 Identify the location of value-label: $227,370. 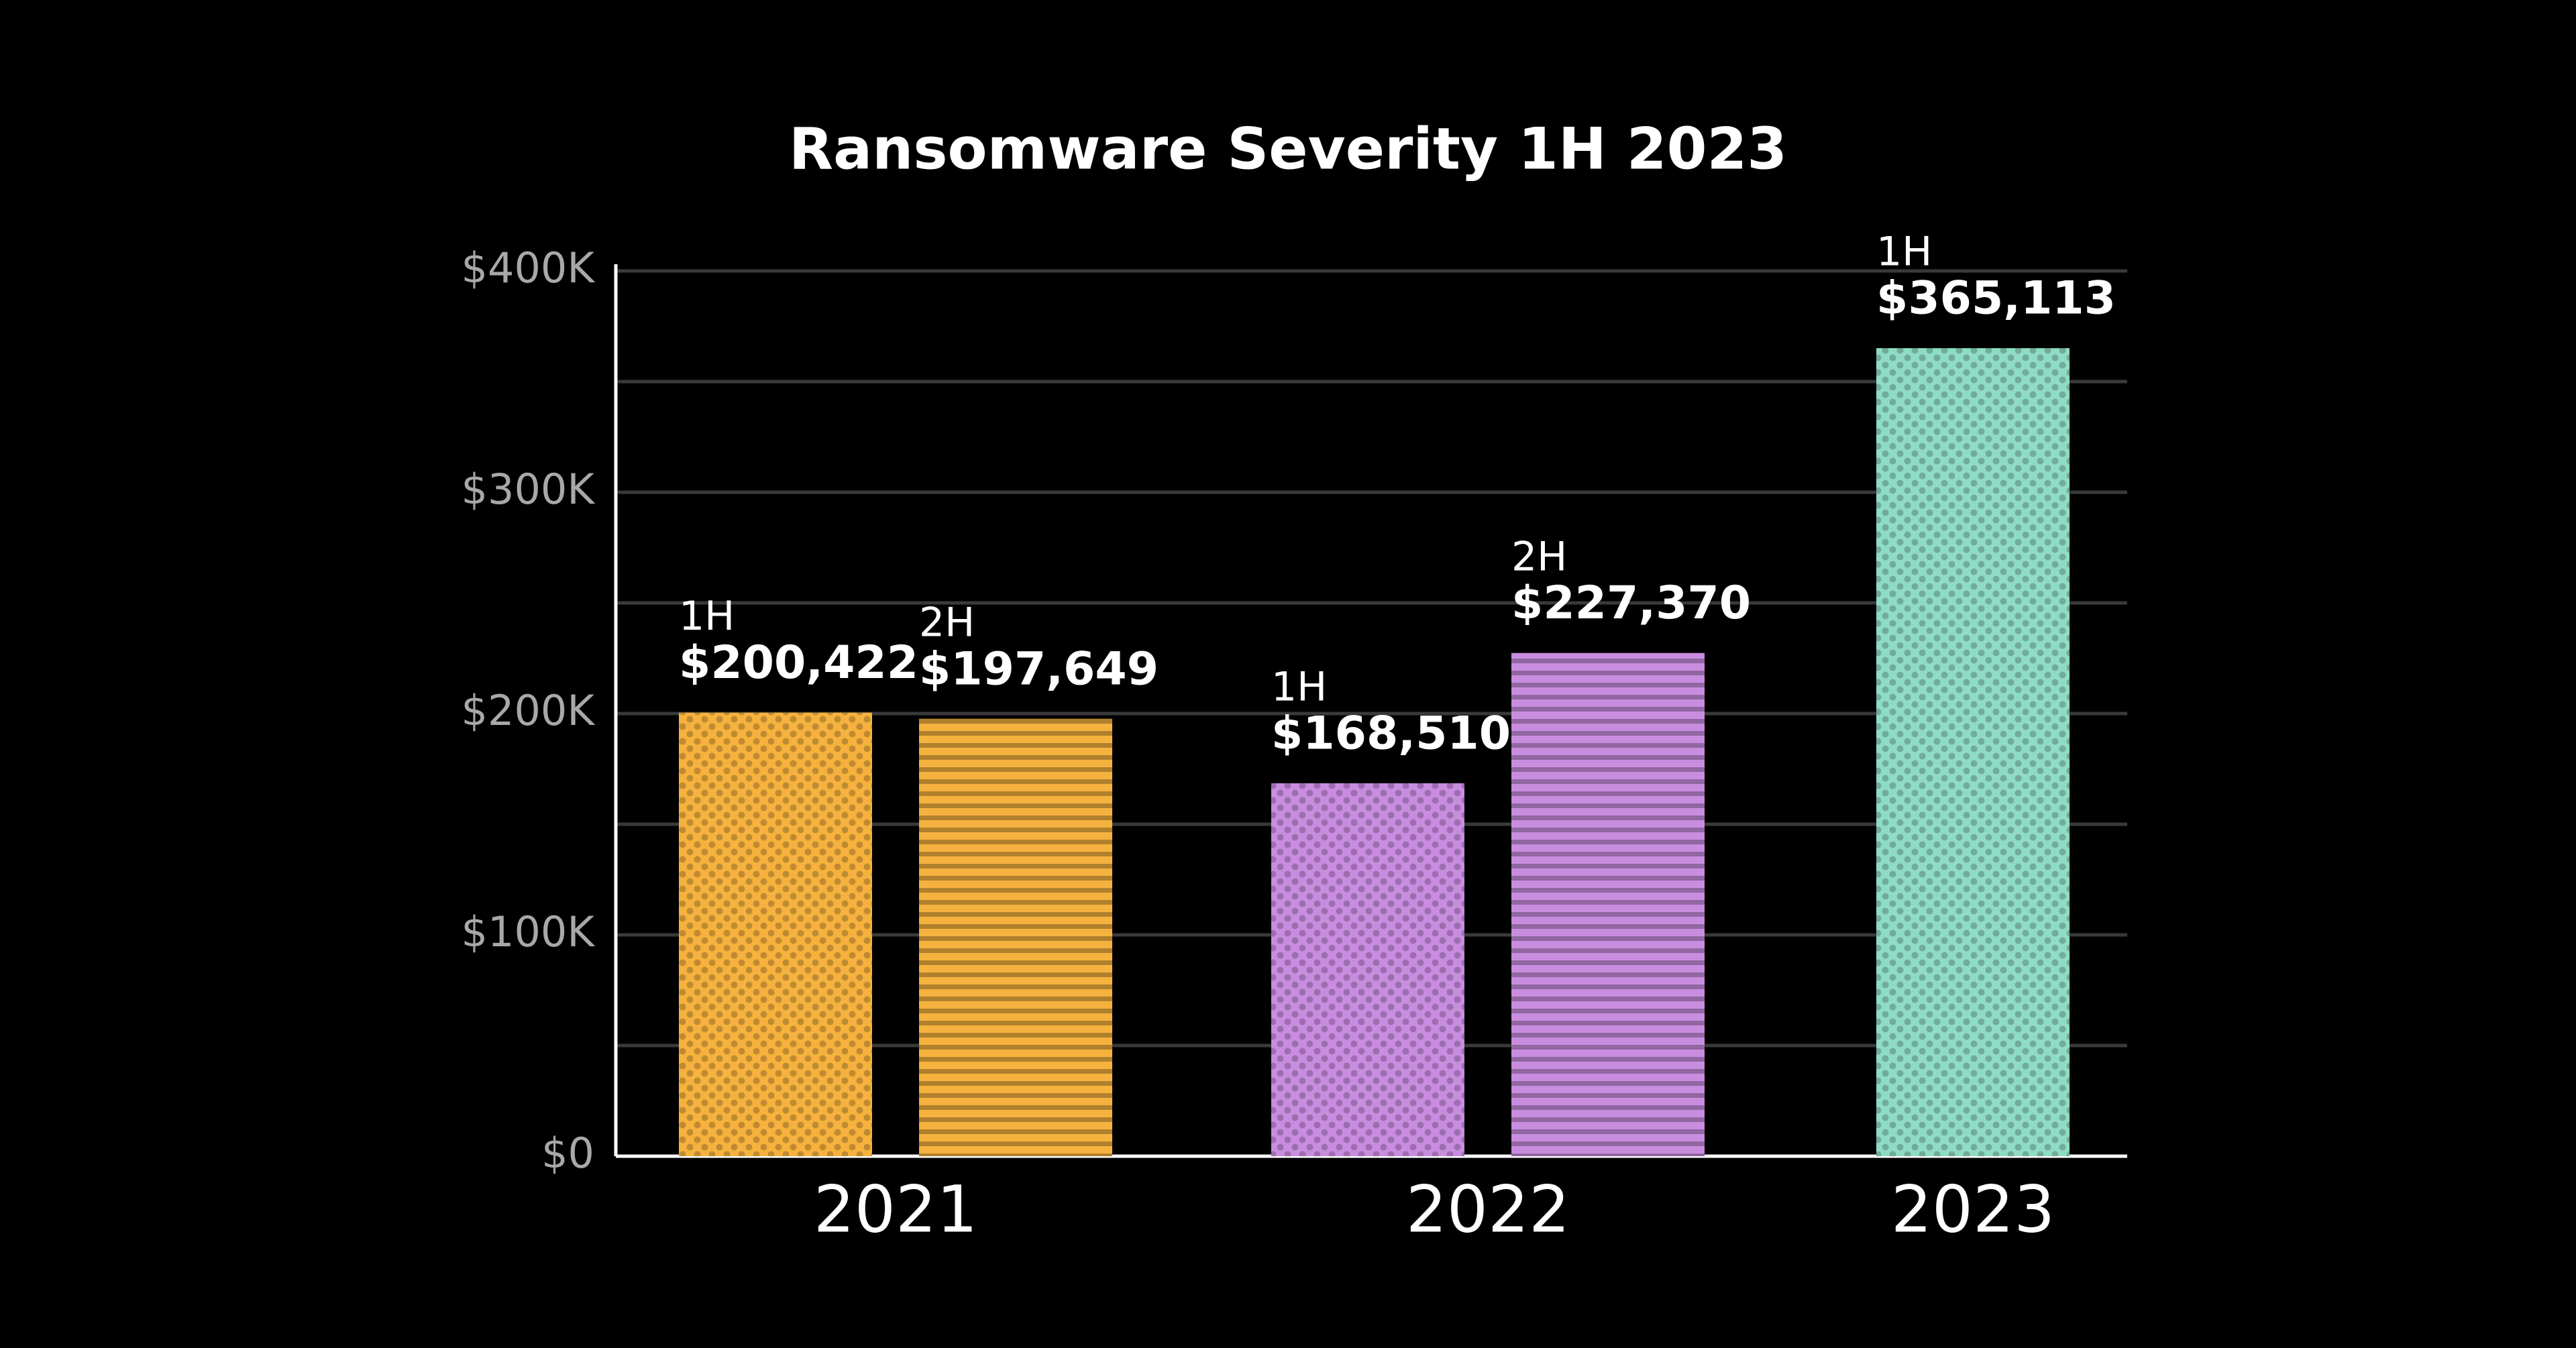
(1631, 603).